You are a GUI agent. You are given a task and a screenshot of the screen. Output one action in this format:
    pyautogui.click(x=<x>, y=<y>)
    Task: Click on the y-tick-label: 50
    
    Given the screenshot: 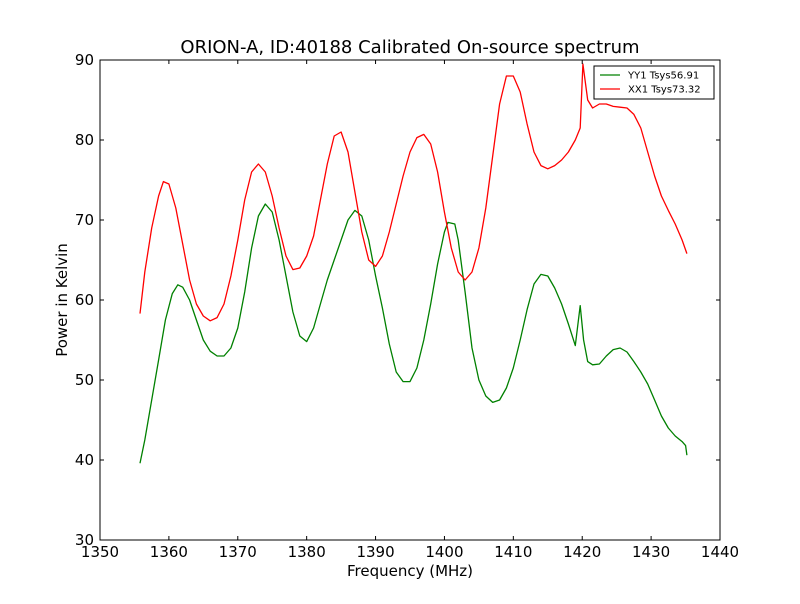 What is the action you would take?
    pyautogui.click(x=84, y=380)
    